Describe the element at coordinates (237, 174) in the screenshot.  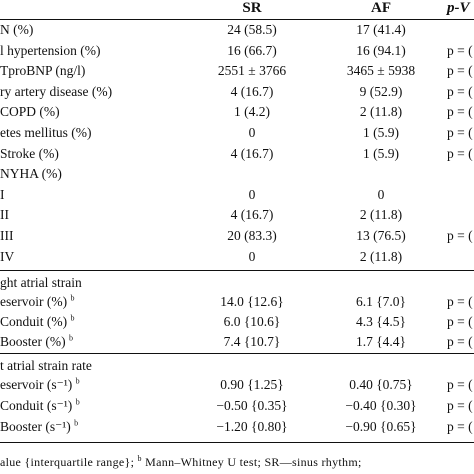
I see `table-row: NYHA (%)` at that location.